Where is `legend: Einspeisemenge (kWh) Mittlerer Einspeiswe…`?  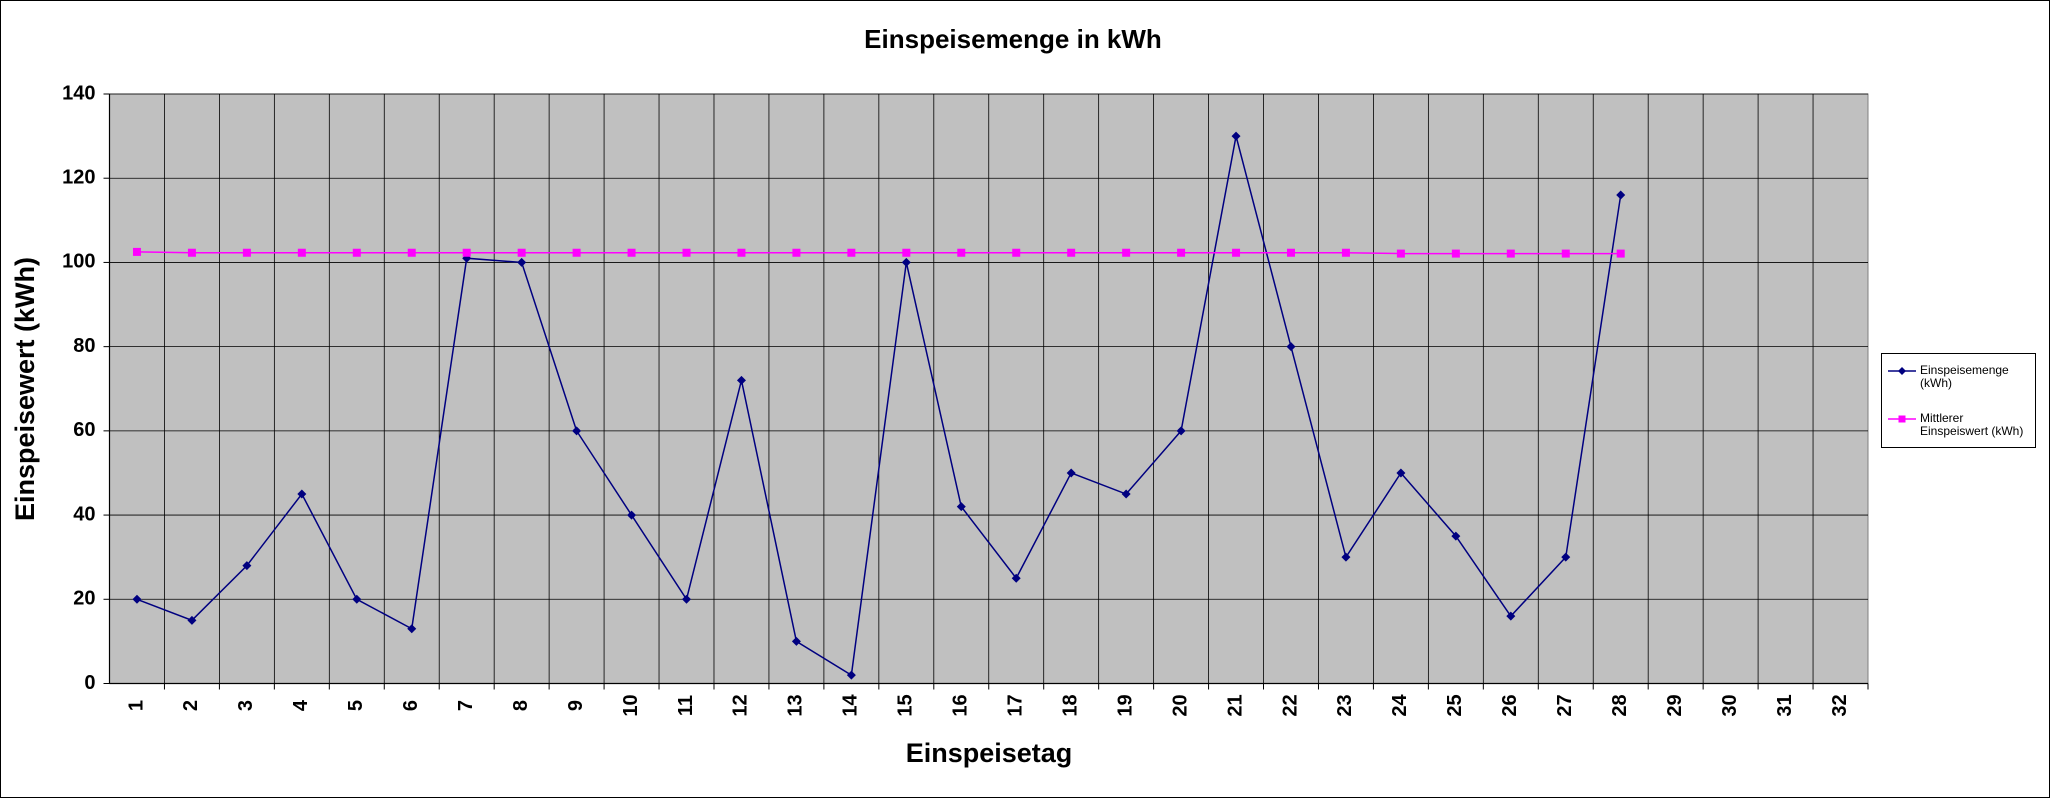
legend: Einspeisemenge (kWh) Mittlerer Einspeiswe… is located at coordinates (1958, 400).